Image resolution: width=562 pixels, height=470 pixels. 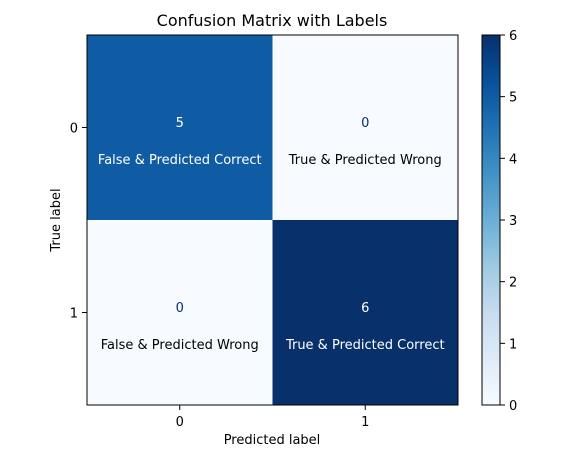 I want to click on colorbar-ticks: 0 1 2 3 4 5 6, so click(x=508, y=221).